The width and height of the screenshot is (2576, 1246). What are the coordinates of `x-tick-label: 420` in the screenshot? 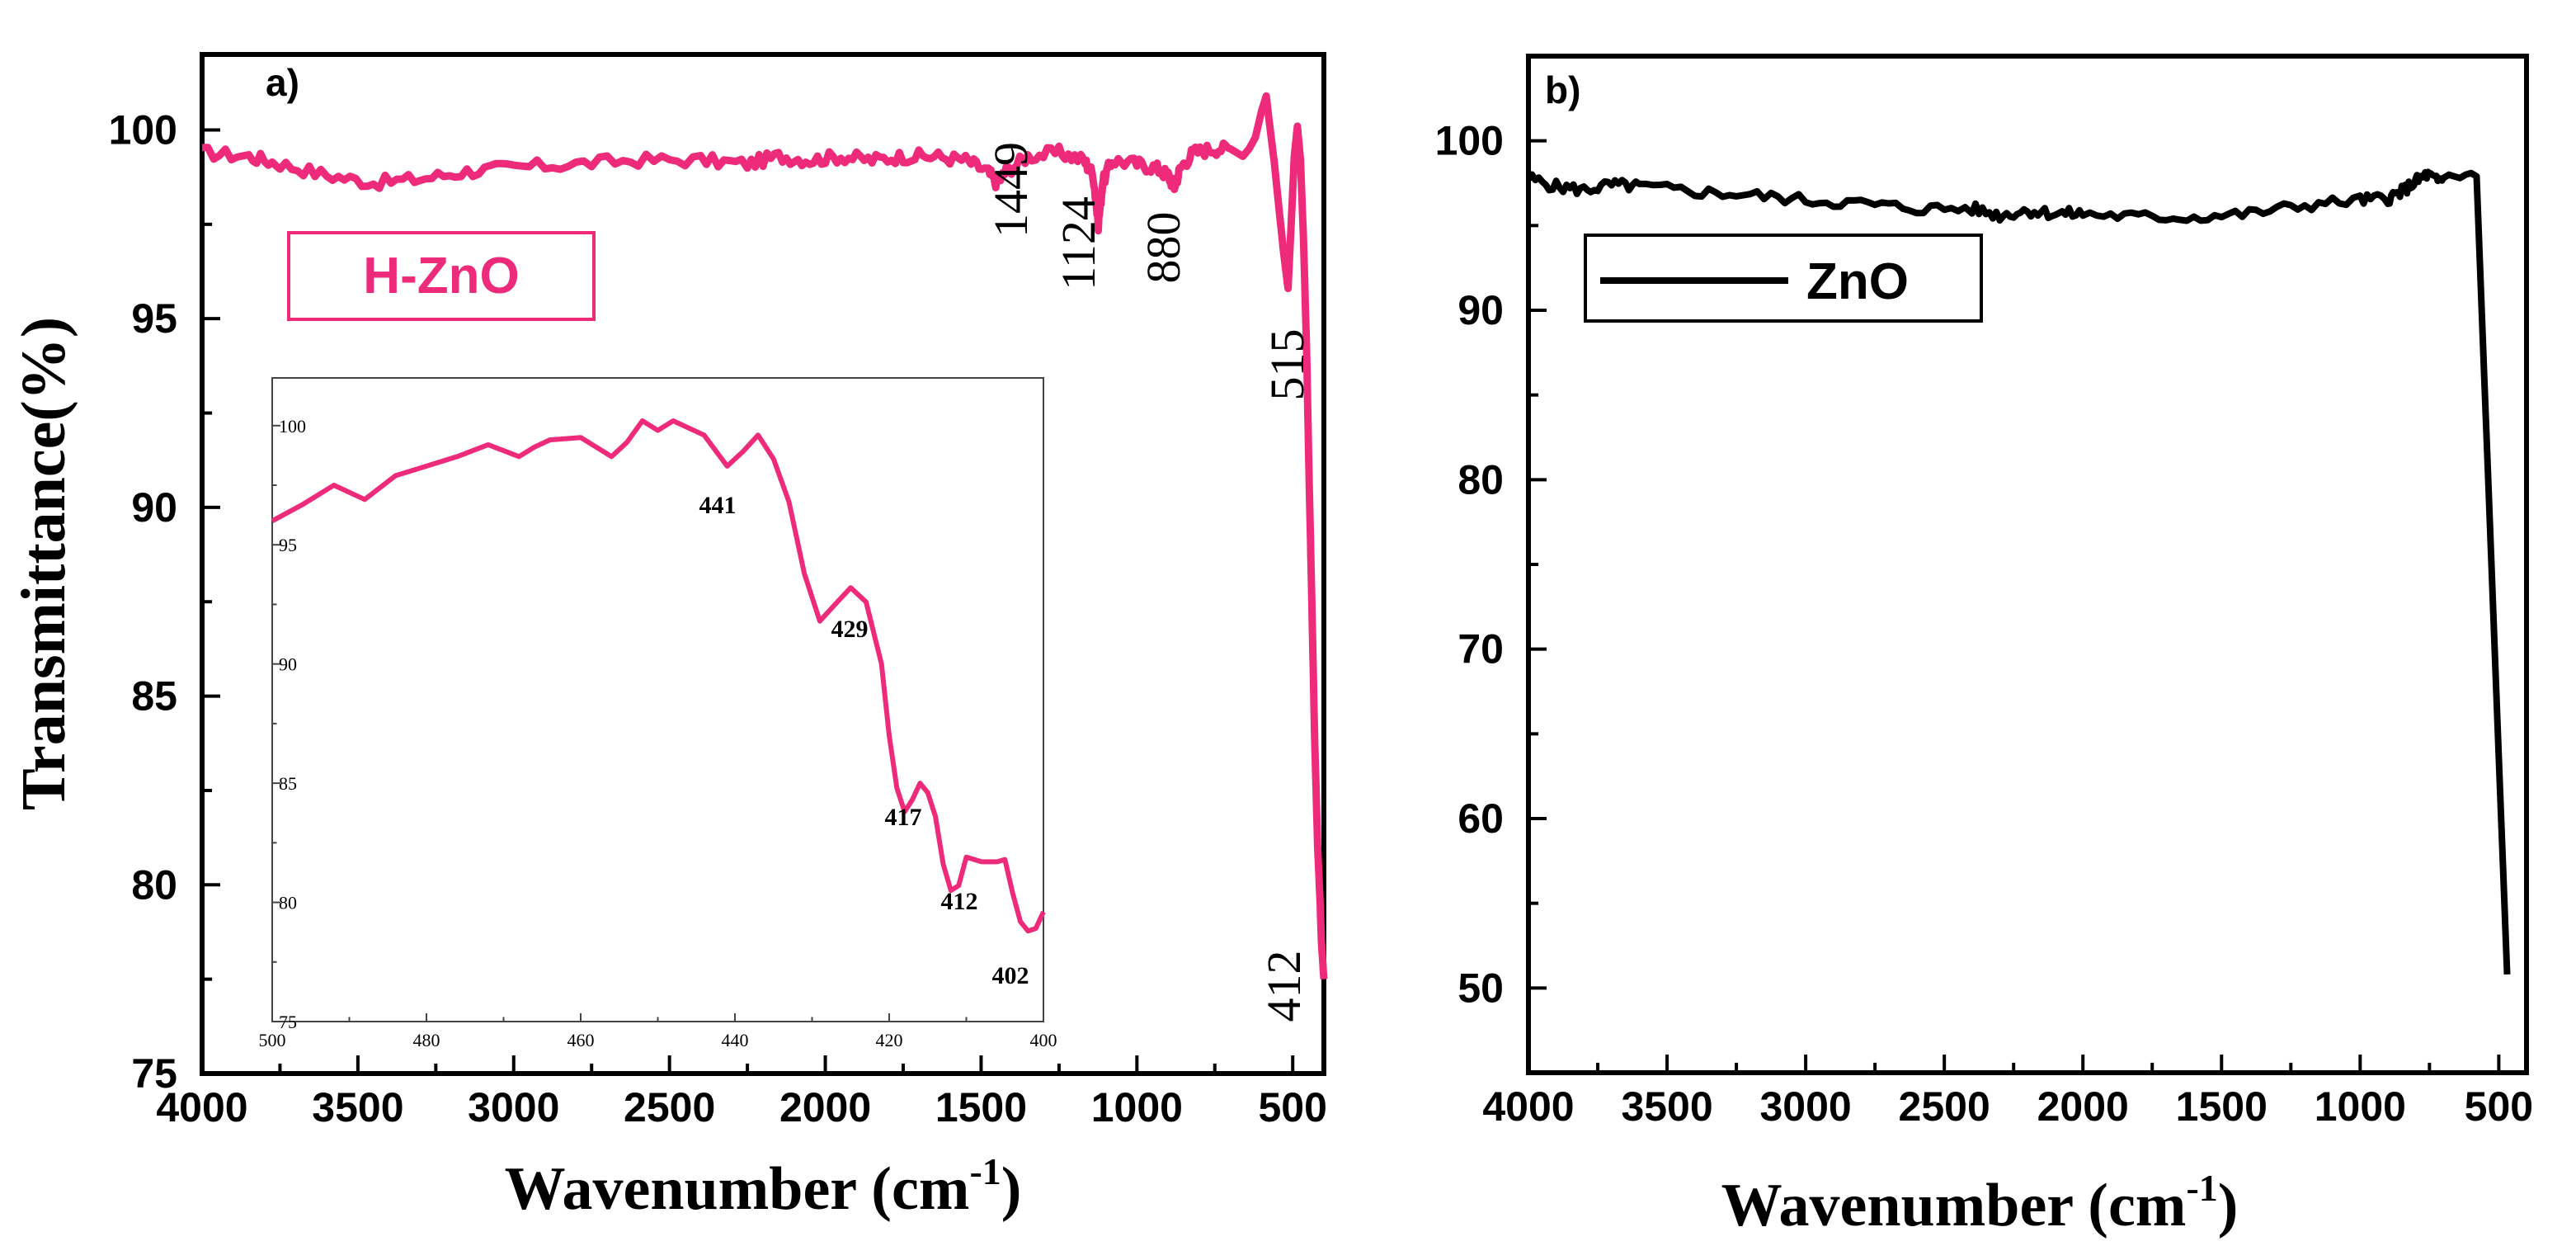 It's located at (889, 1040).